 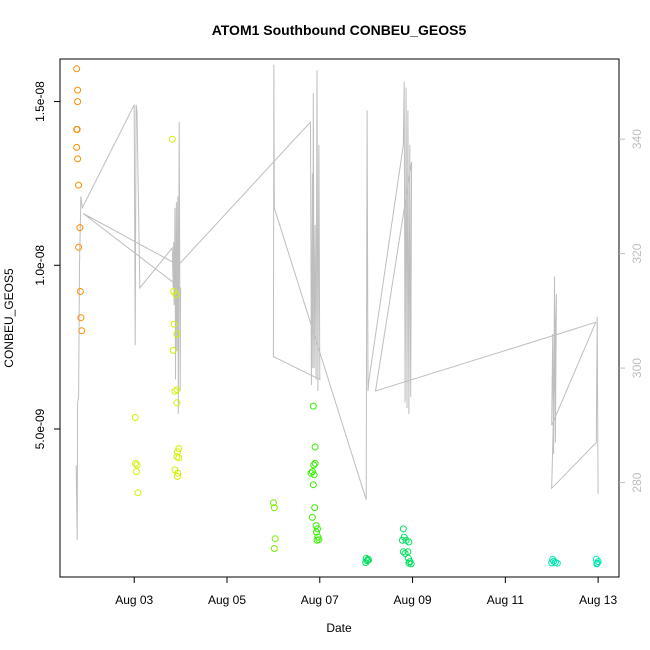 What do you see at coordinates (40, 101) in the screenshot?
I see `y-left-tick-label: 1.5e-08` at bounding box center [40, 101].